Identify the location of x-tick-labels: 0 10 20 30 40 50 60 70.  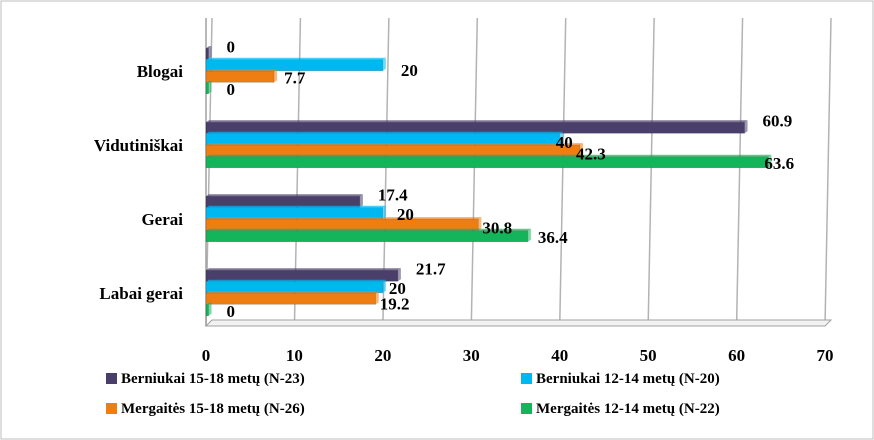
(518, 355).